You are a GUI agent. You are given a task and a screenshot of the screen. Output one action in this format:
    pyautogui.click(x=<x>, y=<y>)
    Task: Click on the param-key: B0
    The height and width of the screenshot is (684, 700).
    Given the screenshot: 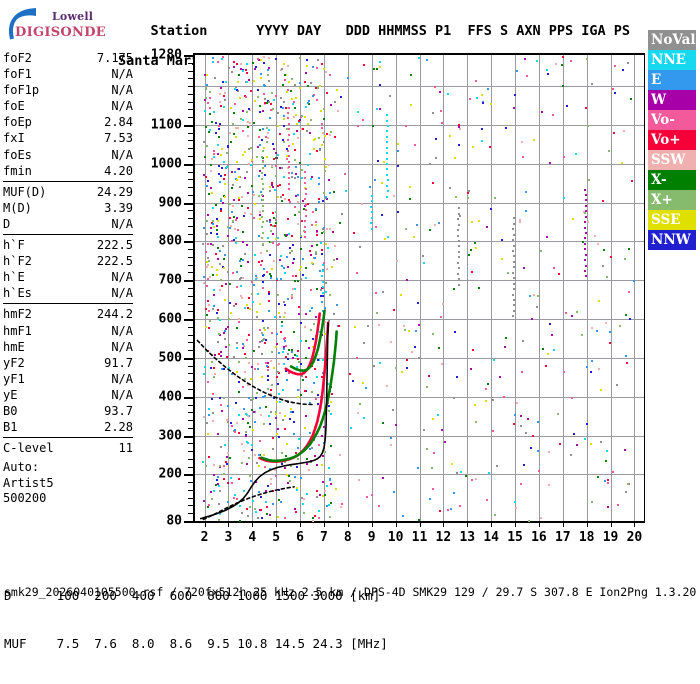 What is the action you would take?
    pyautogui.click(x=10, y=410)
    